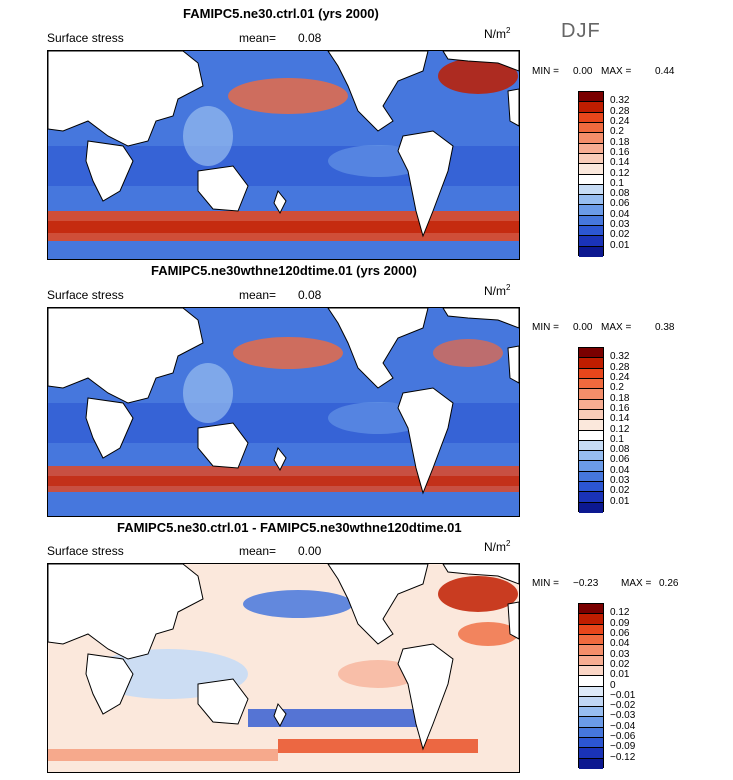 Image resolution: width=733 pixels, height=780 pixels. I want to click on panel-3-mean-value: 0.00, so click(310, 551).